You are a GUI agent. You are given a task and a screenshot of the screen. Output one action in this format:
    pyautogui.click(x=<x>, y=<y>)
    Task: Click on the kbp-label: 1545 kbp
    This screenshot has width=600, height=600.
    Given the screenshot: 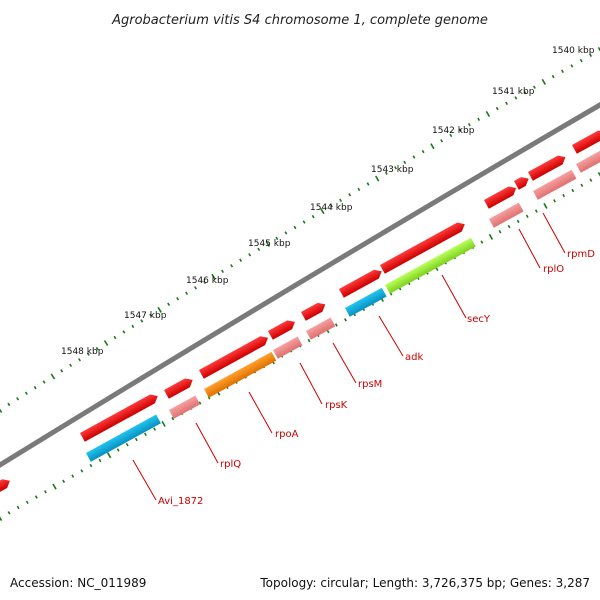 What is the action you would take?
    pyautogui.click(x=269, y=244)
    